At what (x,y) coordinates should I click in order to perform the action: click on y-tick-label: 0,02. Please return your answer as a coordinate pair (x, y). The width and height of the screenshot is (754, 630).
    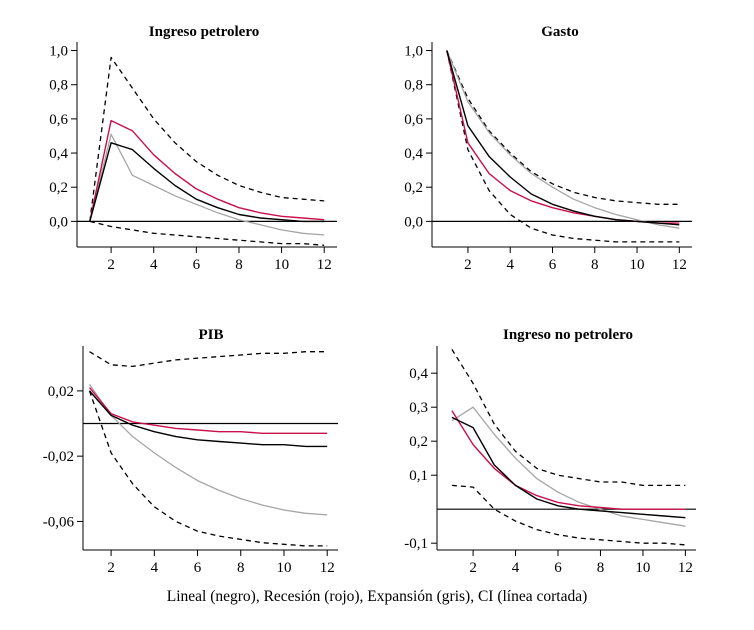
    Looking at the image, I should click on (61, 392).